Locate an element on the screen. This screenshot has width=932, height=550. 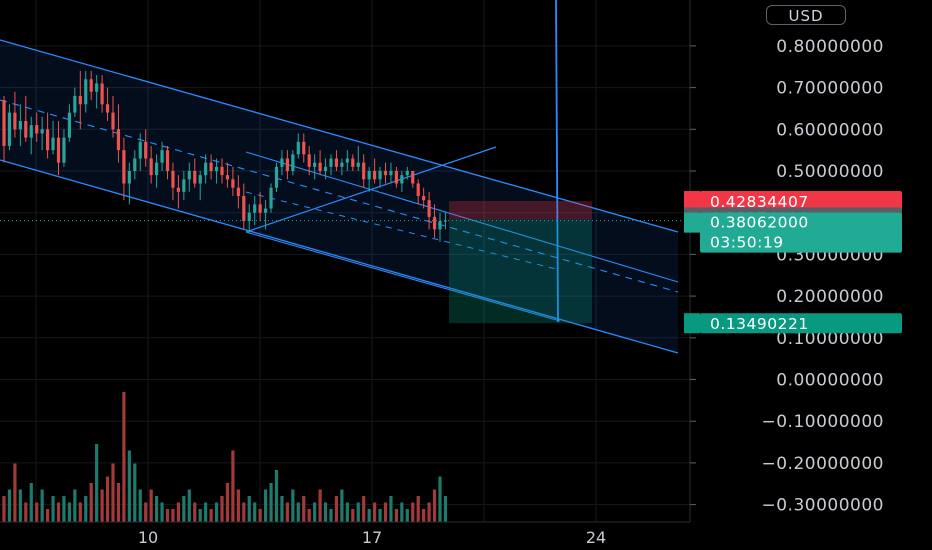
price-tag-connector is located at coordinates (692, 323).